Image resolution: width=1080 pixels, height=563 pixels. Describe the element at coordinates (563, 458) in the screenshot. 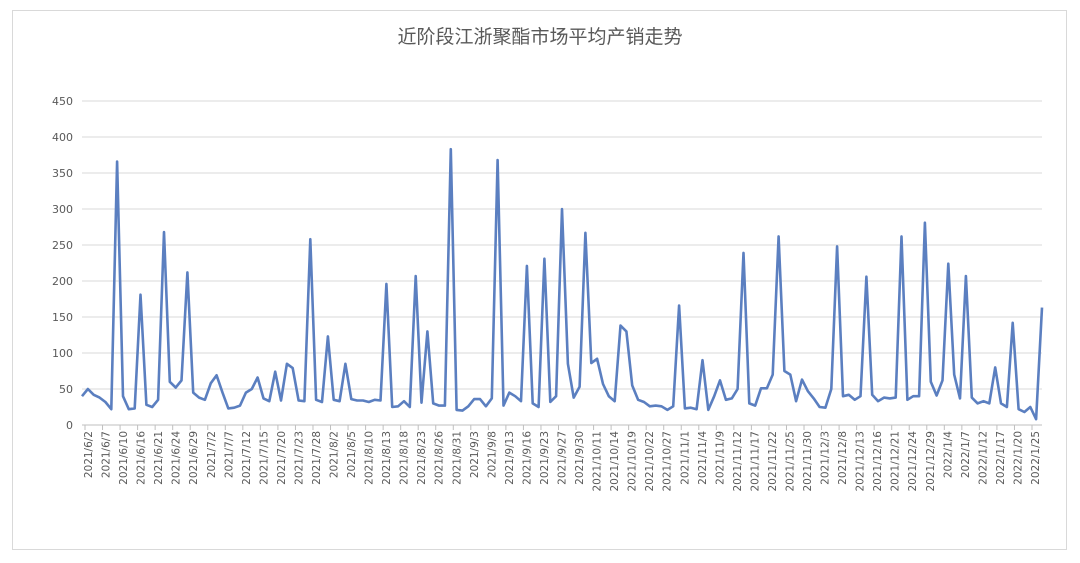

I see `x-tick-label: 2021/9/27` at that location.